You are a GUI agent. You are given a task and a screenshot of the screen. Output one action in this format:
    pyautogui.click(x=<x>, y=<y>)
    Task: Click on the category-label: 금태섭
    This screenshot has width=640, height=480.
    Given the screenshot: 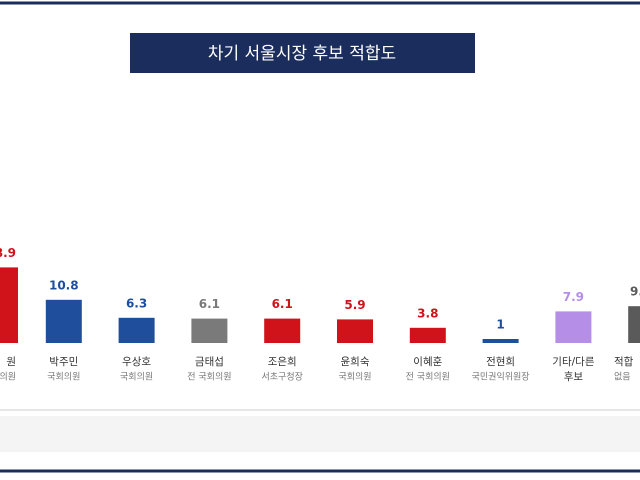 What is the action you would take?
    pyautogui.click(x=209, y=362)
    